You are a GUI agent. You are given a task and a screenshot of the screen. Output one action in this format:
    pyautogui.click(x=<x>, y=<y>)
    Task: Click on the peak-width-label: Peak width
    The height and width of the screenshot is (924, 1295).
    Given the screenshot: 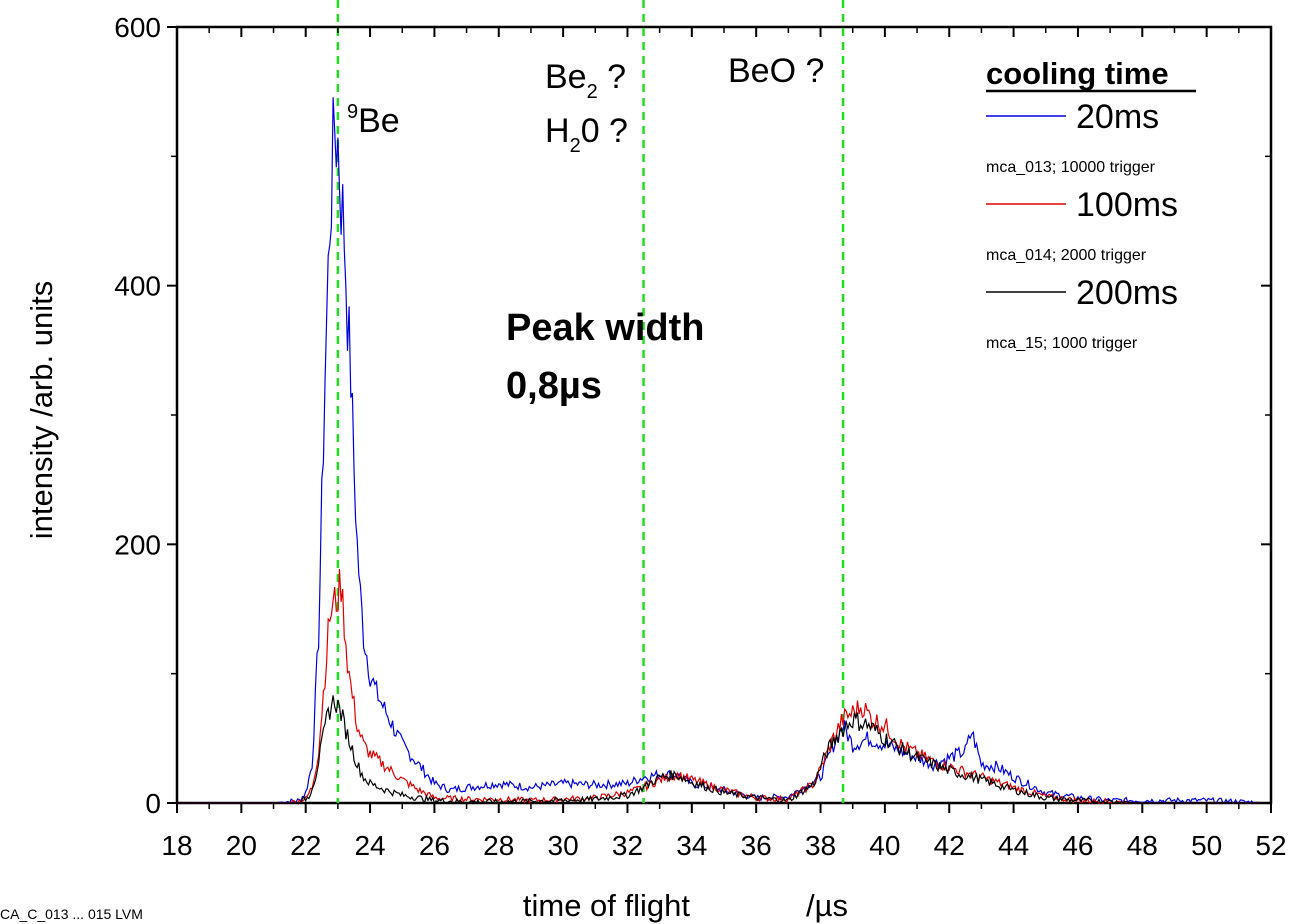 What is the action you would take?
    pyautogui.click(x=605, y=328)
    